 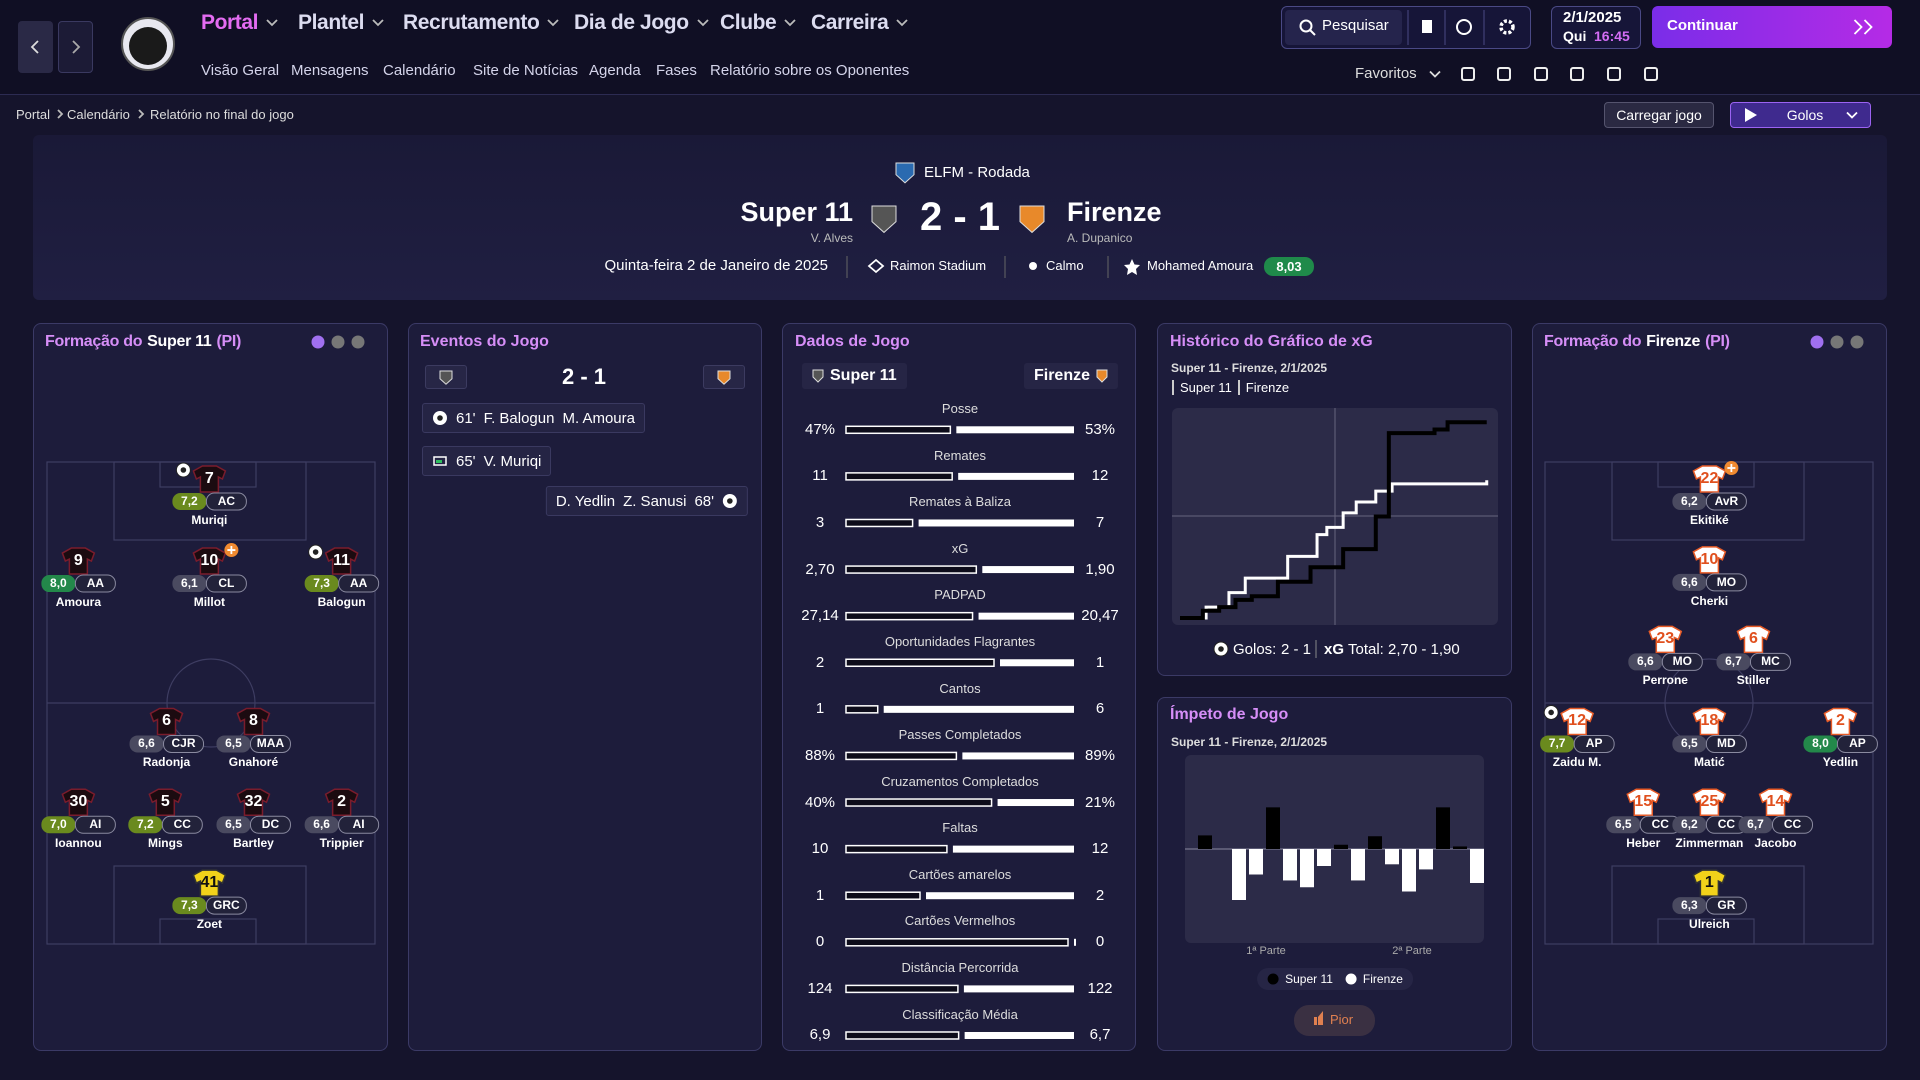 What do you see at coordinates (1689, 905) in the screenshot?
I see `player-rating: 6,3` at bounding box center [1689, 905].